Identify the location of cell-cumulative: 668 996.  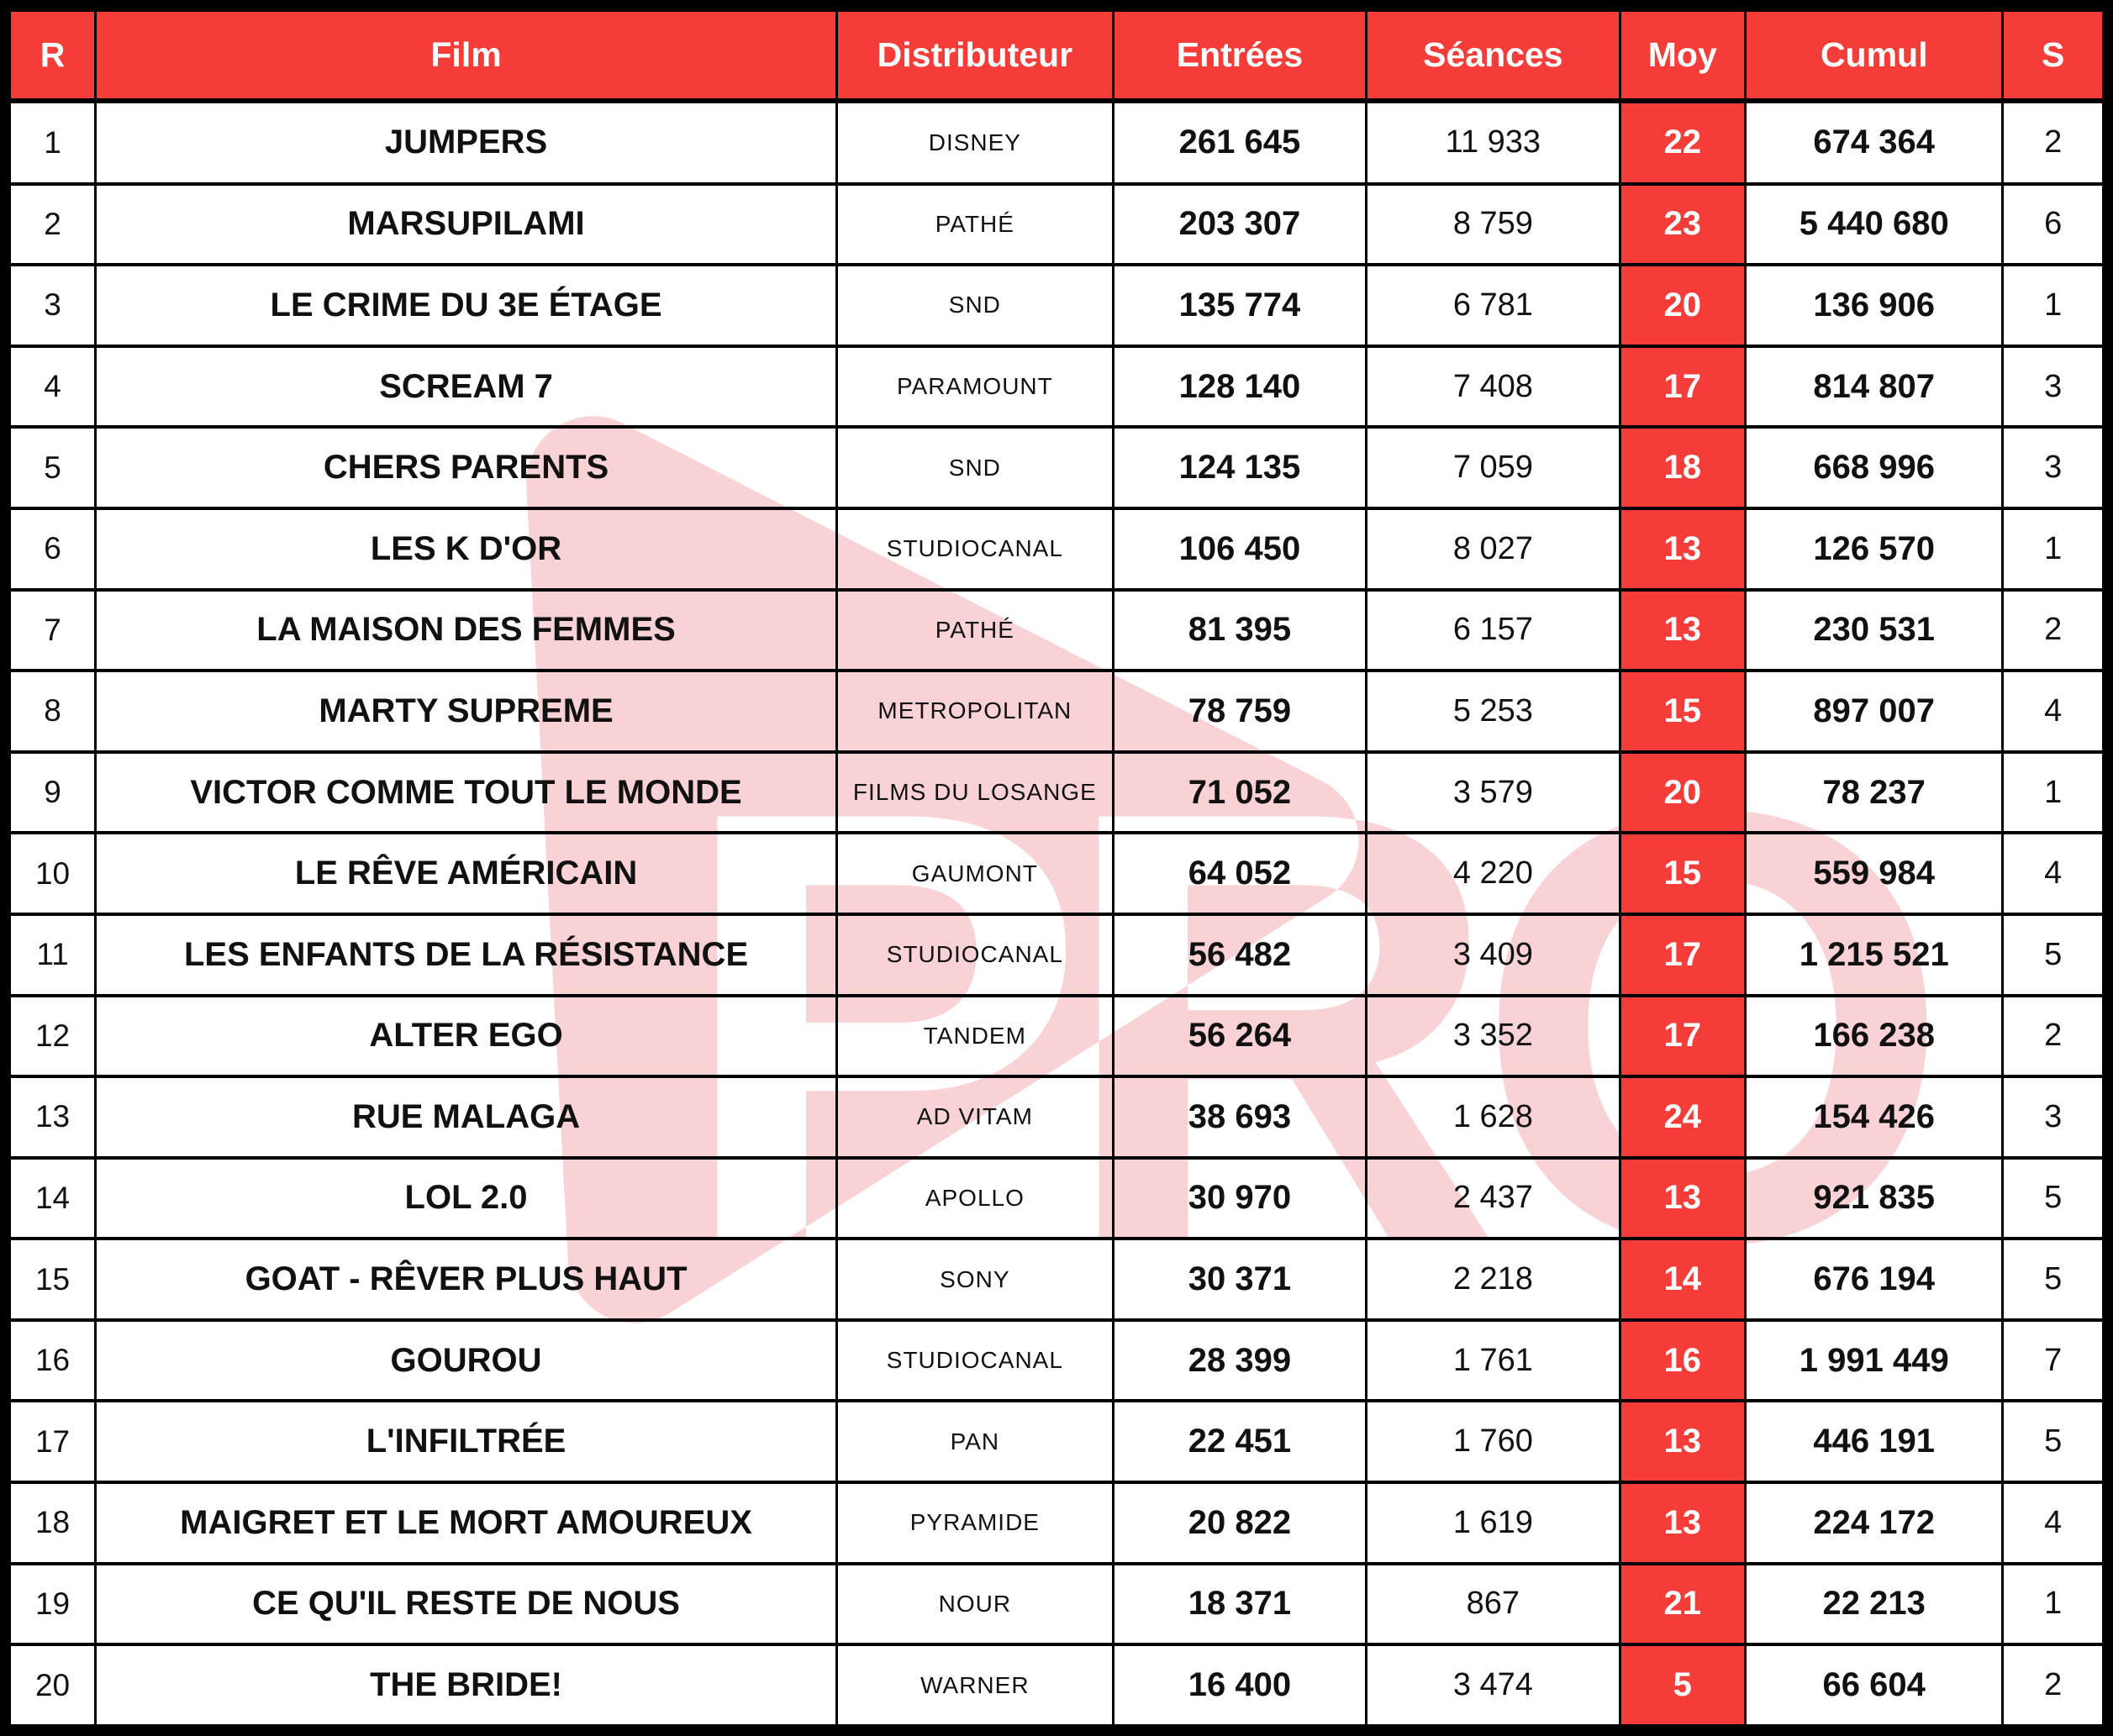
(1875, 467).